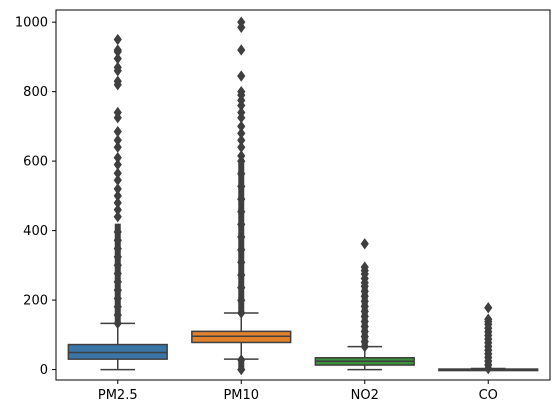 The width and height of the screenshot is (560, 413). I want to click on y-tick-label: 200, so click(35, 301).